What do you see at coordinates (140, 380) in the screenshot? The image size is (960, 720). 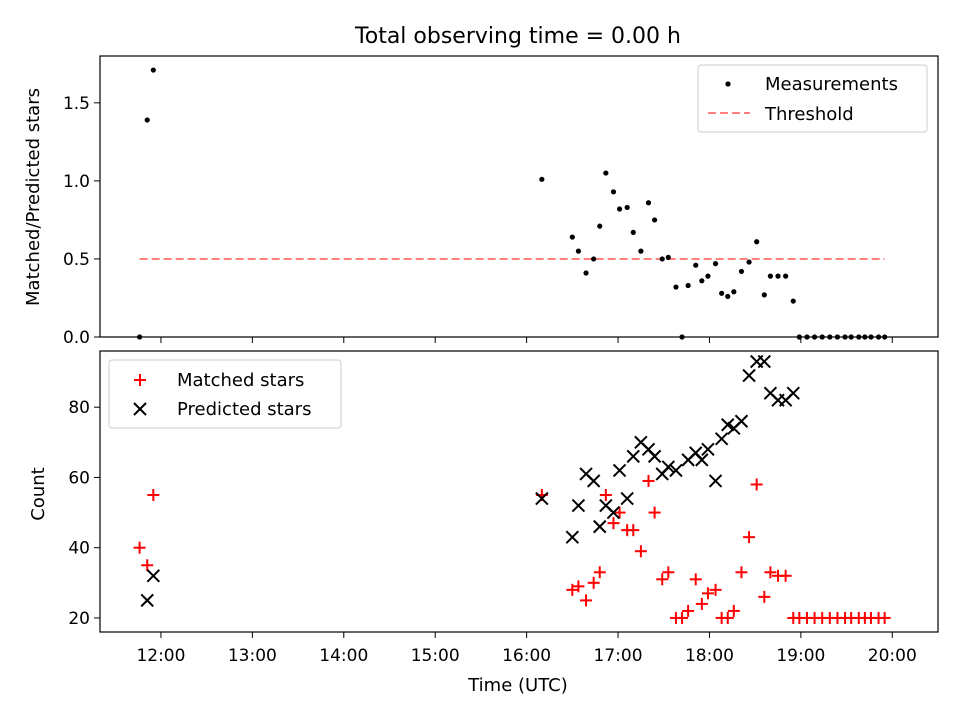 I see `legend-matched-marker` at bounding box center [140, 380].